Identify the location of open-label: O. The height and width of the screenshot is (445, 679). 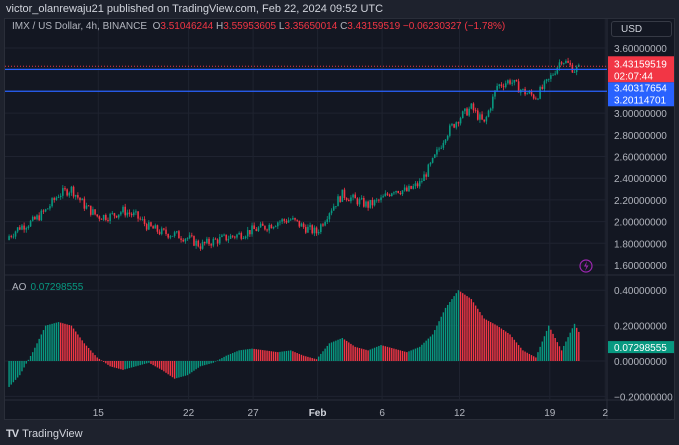
(156, 26).